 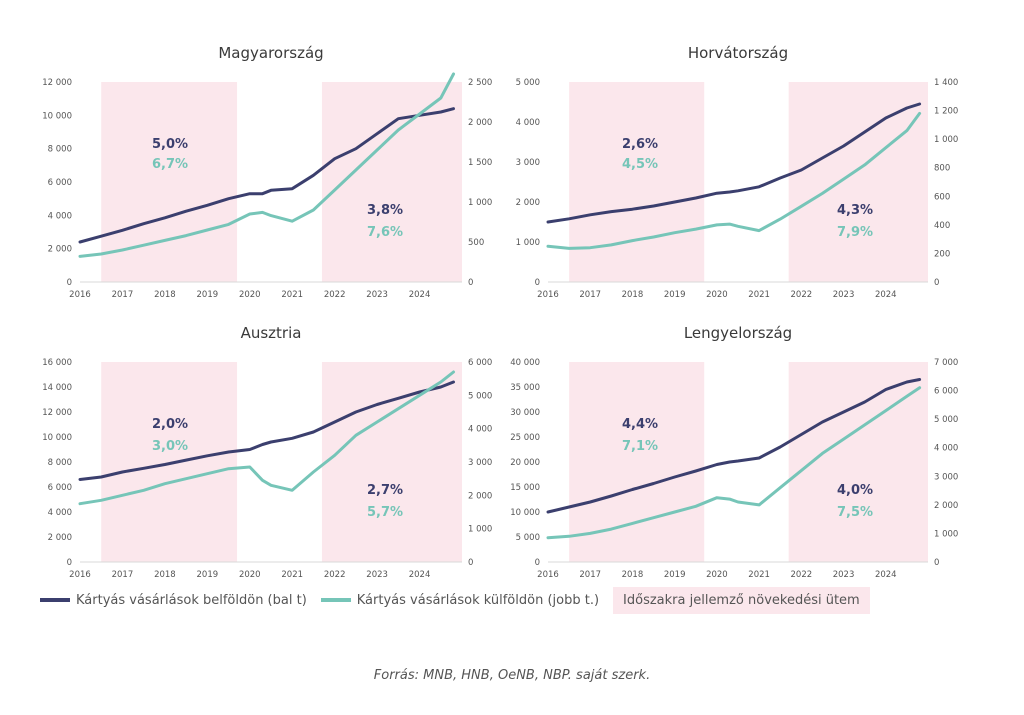 I want to click on growth-rate-label: 4,0%, so click(x=855, y=490).